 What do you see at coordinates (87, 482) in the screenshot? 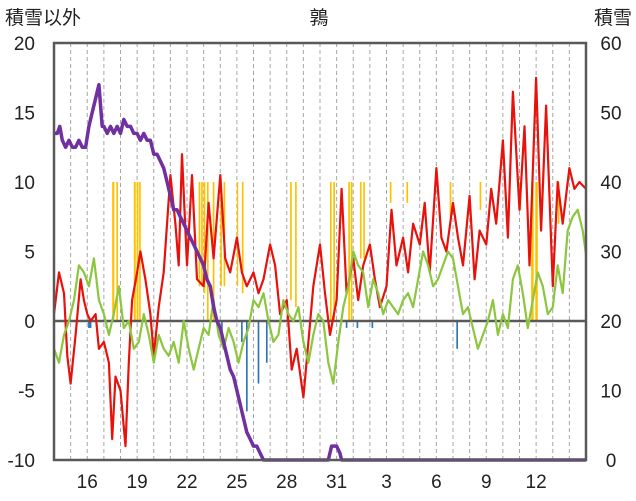
I see `x-tick-label: 16` at bounding box center [87, 482].